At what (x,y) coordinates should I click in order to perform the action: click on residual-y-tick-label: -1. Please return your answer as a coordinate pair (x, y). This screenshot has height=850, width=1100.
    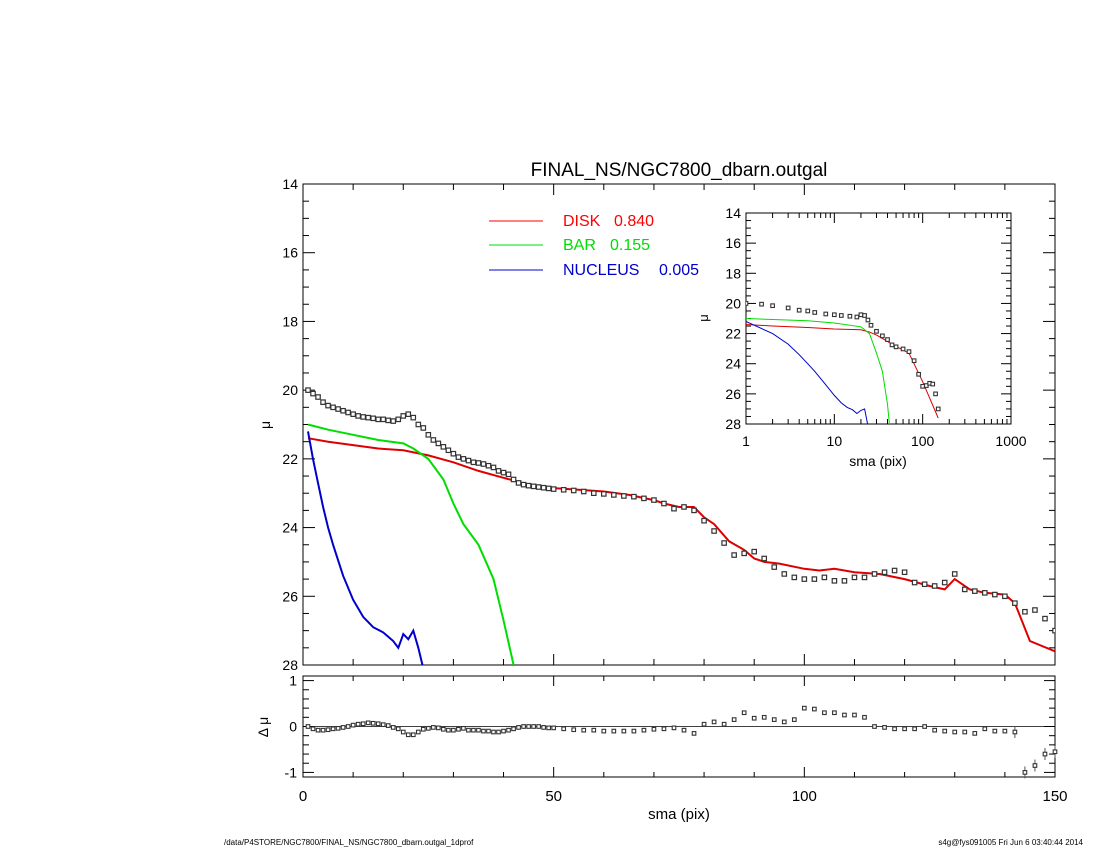
    Looking at the image, I should click on (291, 772).